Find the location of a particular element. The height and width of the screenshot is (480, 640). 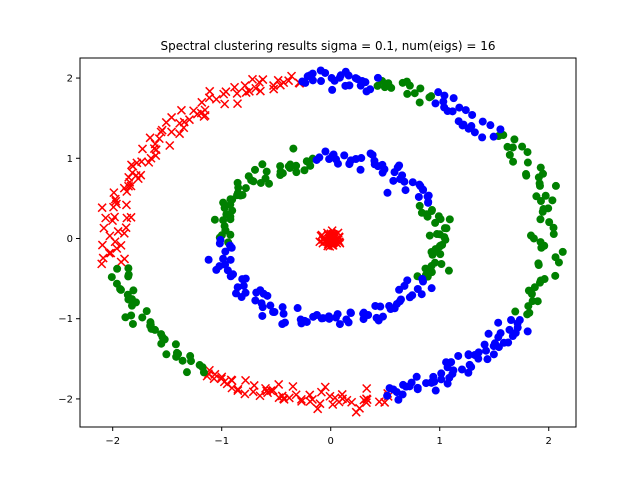

y-tick-label: 1 is located at coordinates (70, 159).